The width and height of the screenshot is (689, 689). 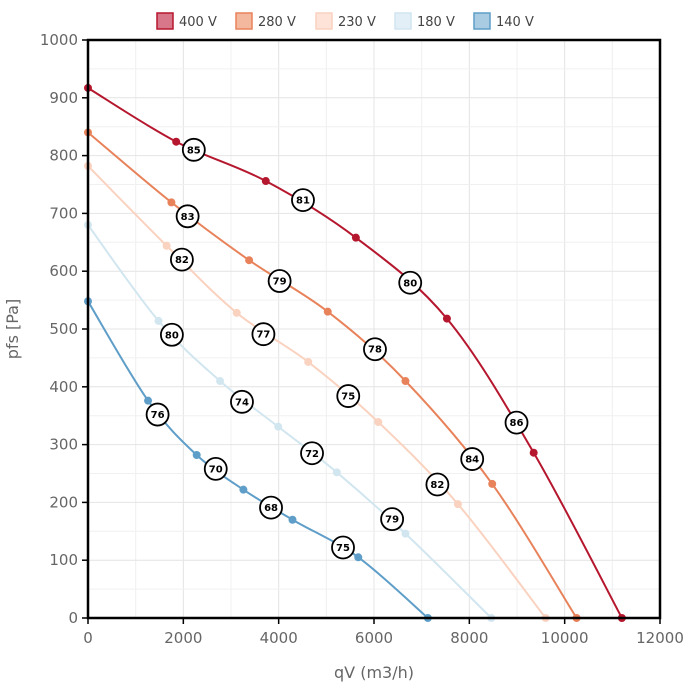 I want to click on y-axis-title: pfs [Pa], so click(x=12, y=329).